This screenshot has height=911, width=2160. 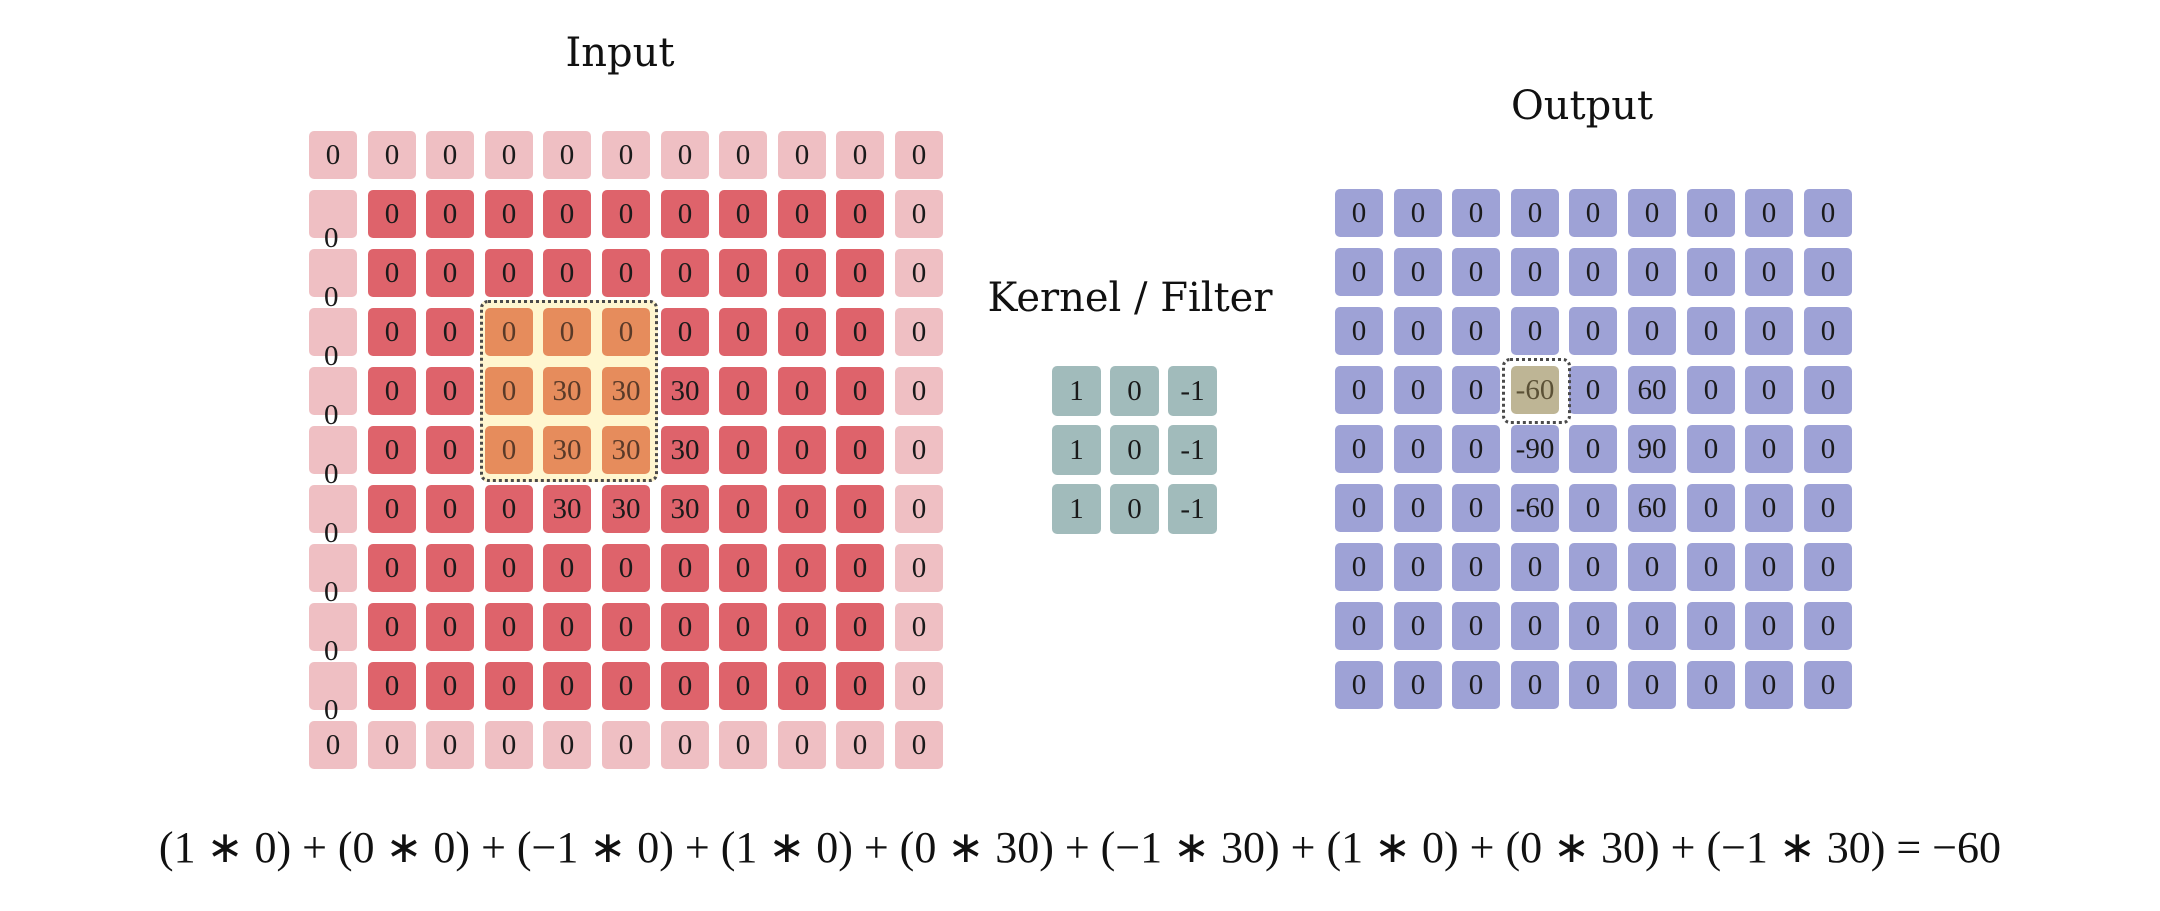 I want to click on kernel-cell: 0, so click(x=1134, y=509).